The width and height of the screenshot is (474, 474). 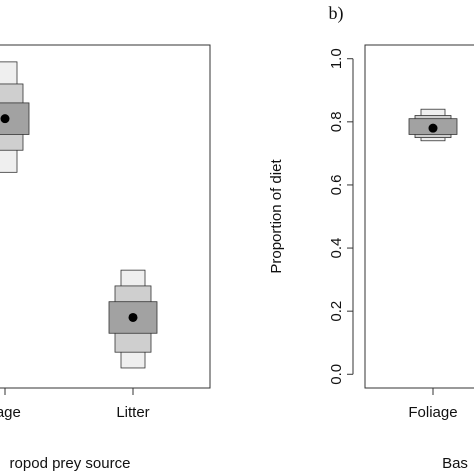 I want to click on y-tick-label: 1.0, so click(x=336, y=58).